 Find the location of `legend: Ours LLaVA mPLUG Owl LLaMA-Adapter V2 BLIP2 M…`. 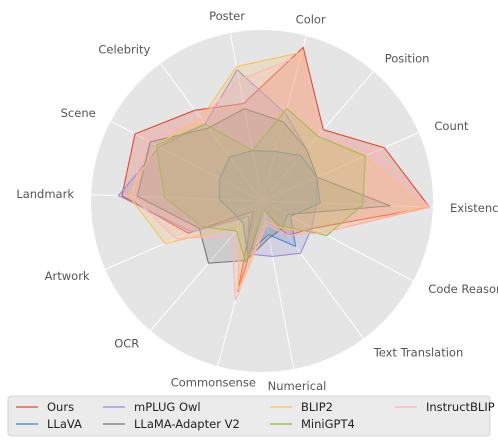

legend: Ours LLaVA mPLUG Owl LLaMA-Adapter V2 BLIP2 M… is located at coordinates (251, 416).